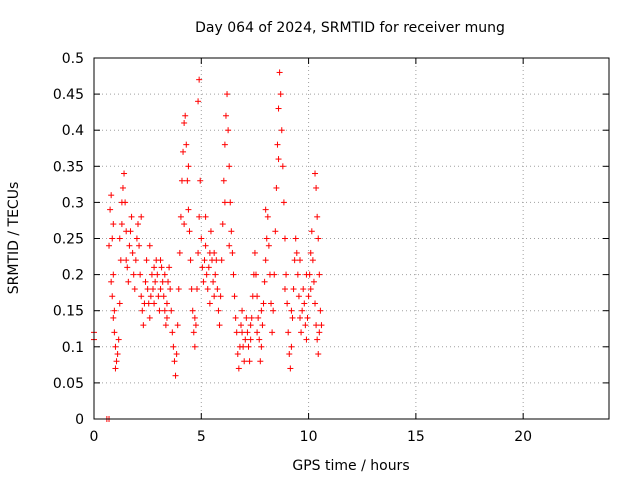  What do you see at coordinates (73, 59) in the screenshot?
I see `y-tick-label: 0.5` at bounding box center [73, 59].